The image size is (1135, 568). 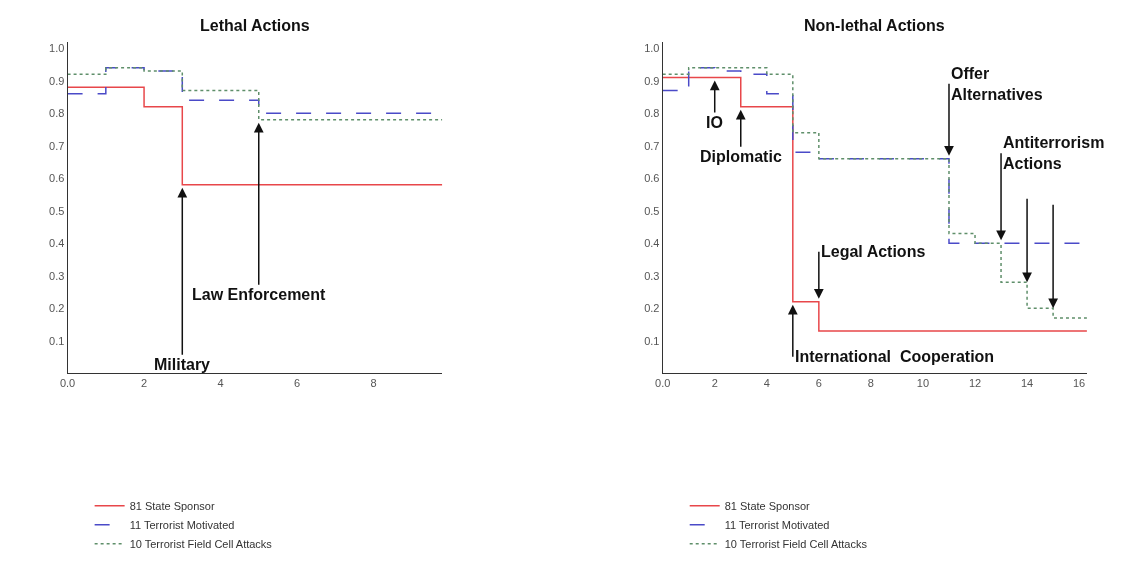 I want to click on annotation: Diplomatic, so click(x=741, y=156).